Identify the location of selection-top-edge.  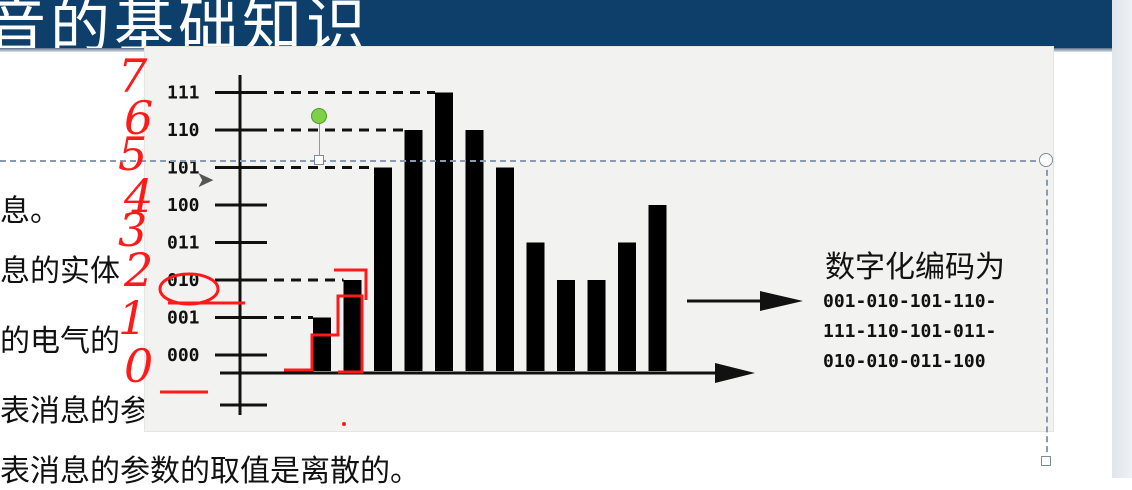
(523, 161).